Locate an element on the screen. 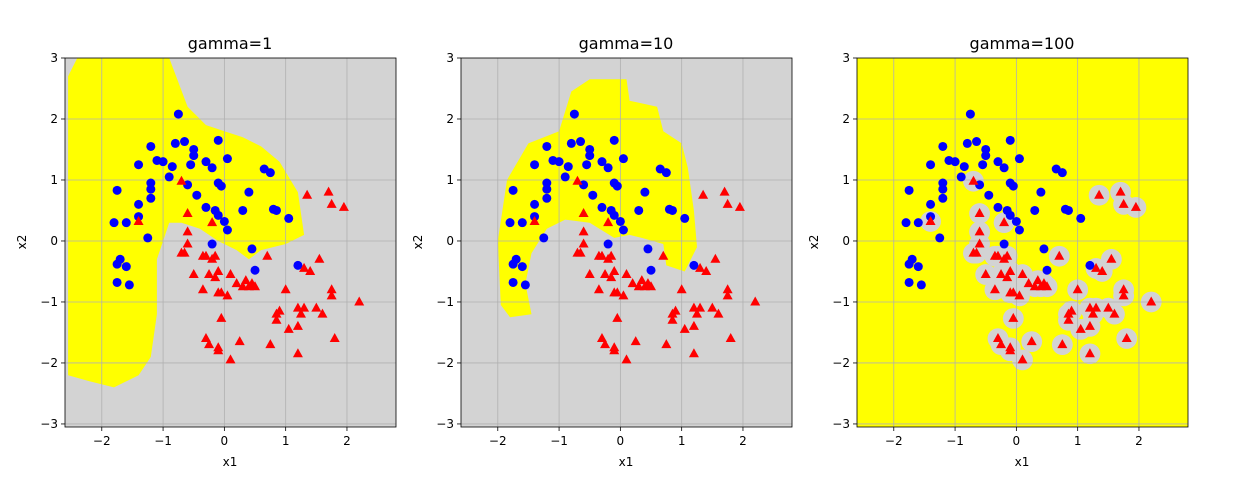 The image size is (1250, 480). y-tick-label: 0 is located at coordinates (450, 241).